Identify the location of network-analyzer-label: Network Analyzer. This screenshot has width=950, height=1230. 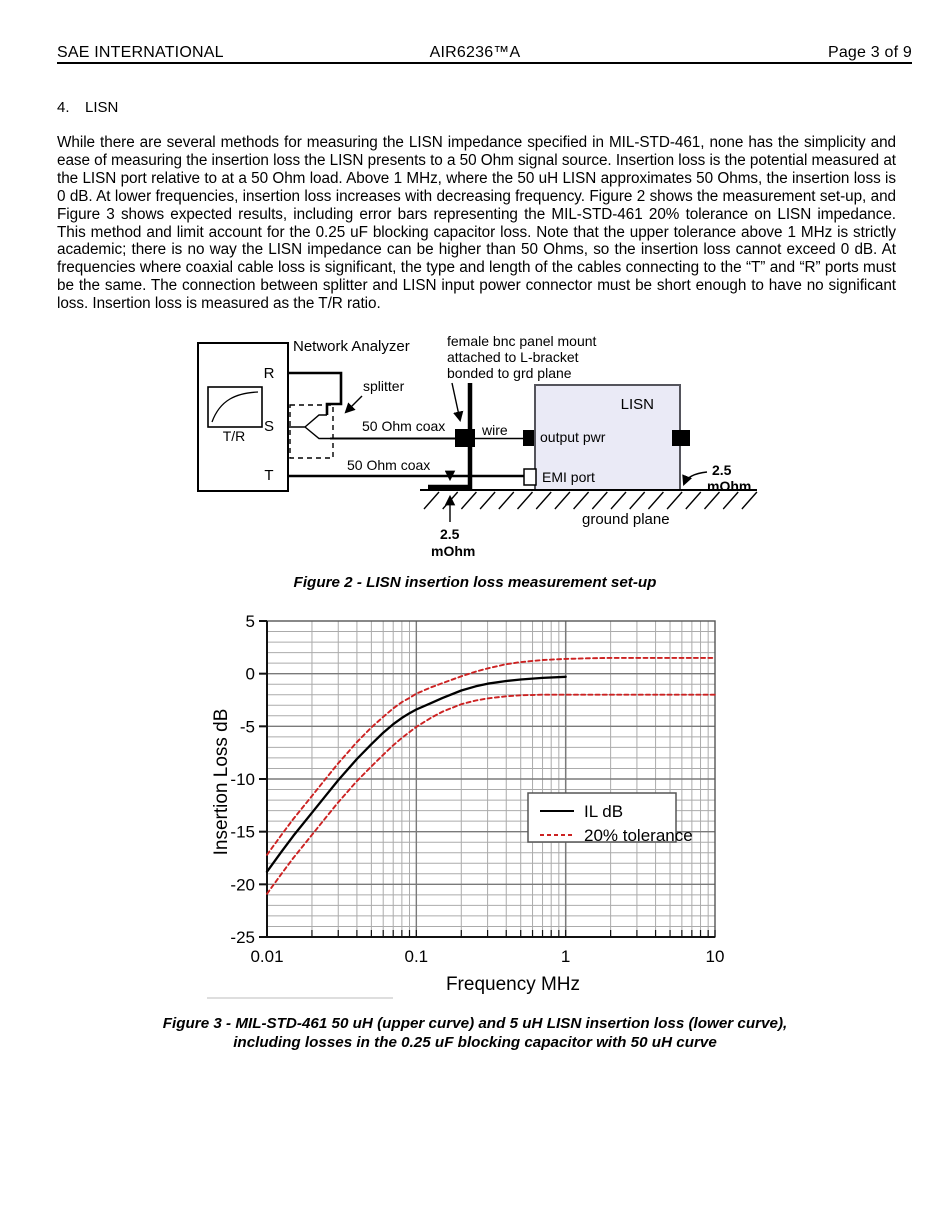
(351, 346).